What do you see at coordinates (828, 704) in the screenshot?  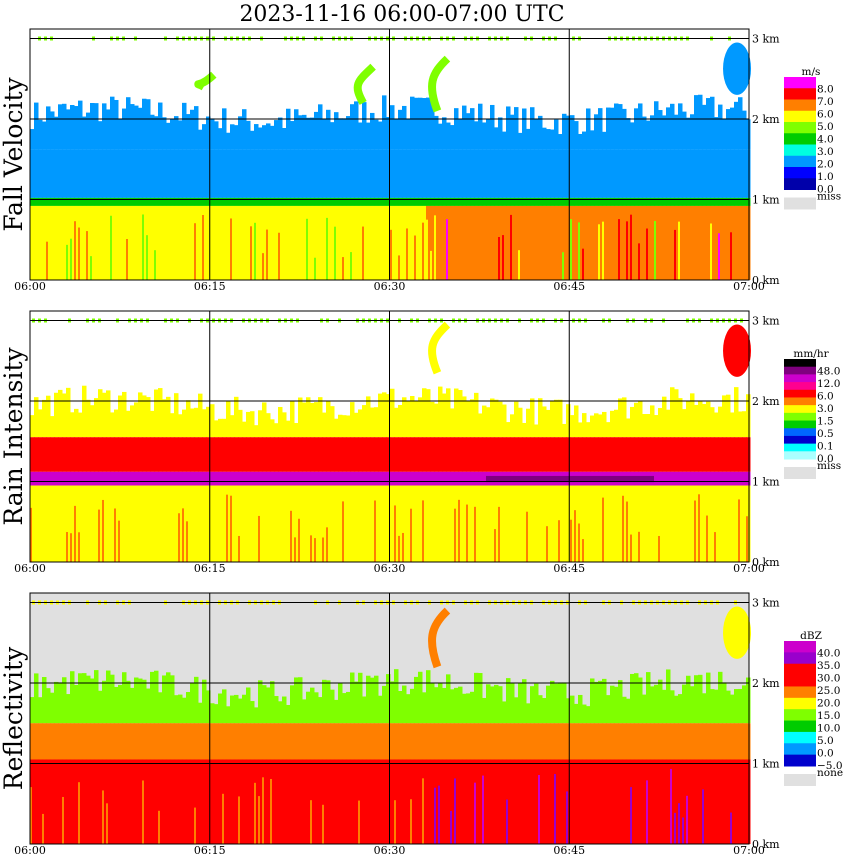 I see `legend-level: 20.0` at bounding box center [828, 704].